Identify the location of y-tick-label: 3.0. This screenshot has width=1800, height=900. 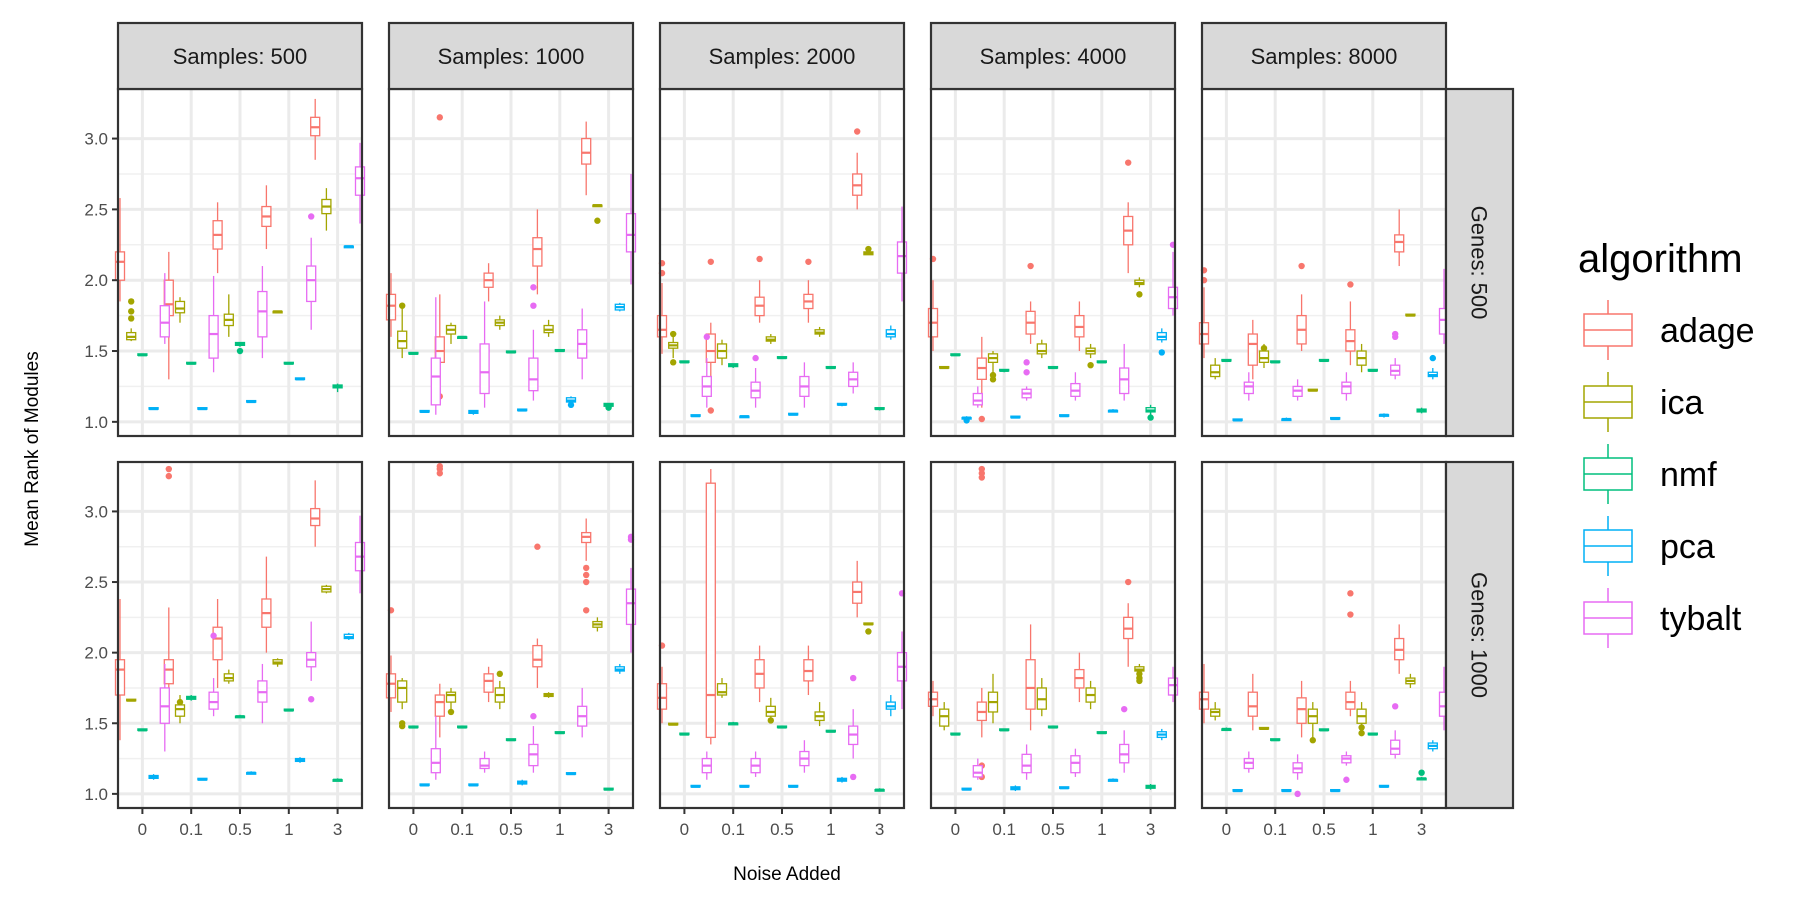
(96, 511).